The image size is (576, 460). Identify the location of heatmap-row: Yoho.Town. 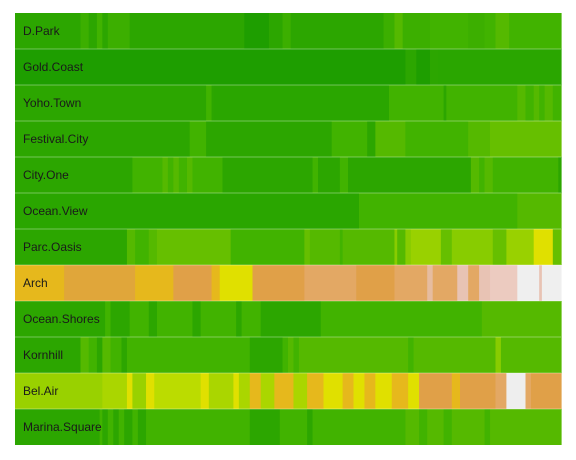
(288, 102).